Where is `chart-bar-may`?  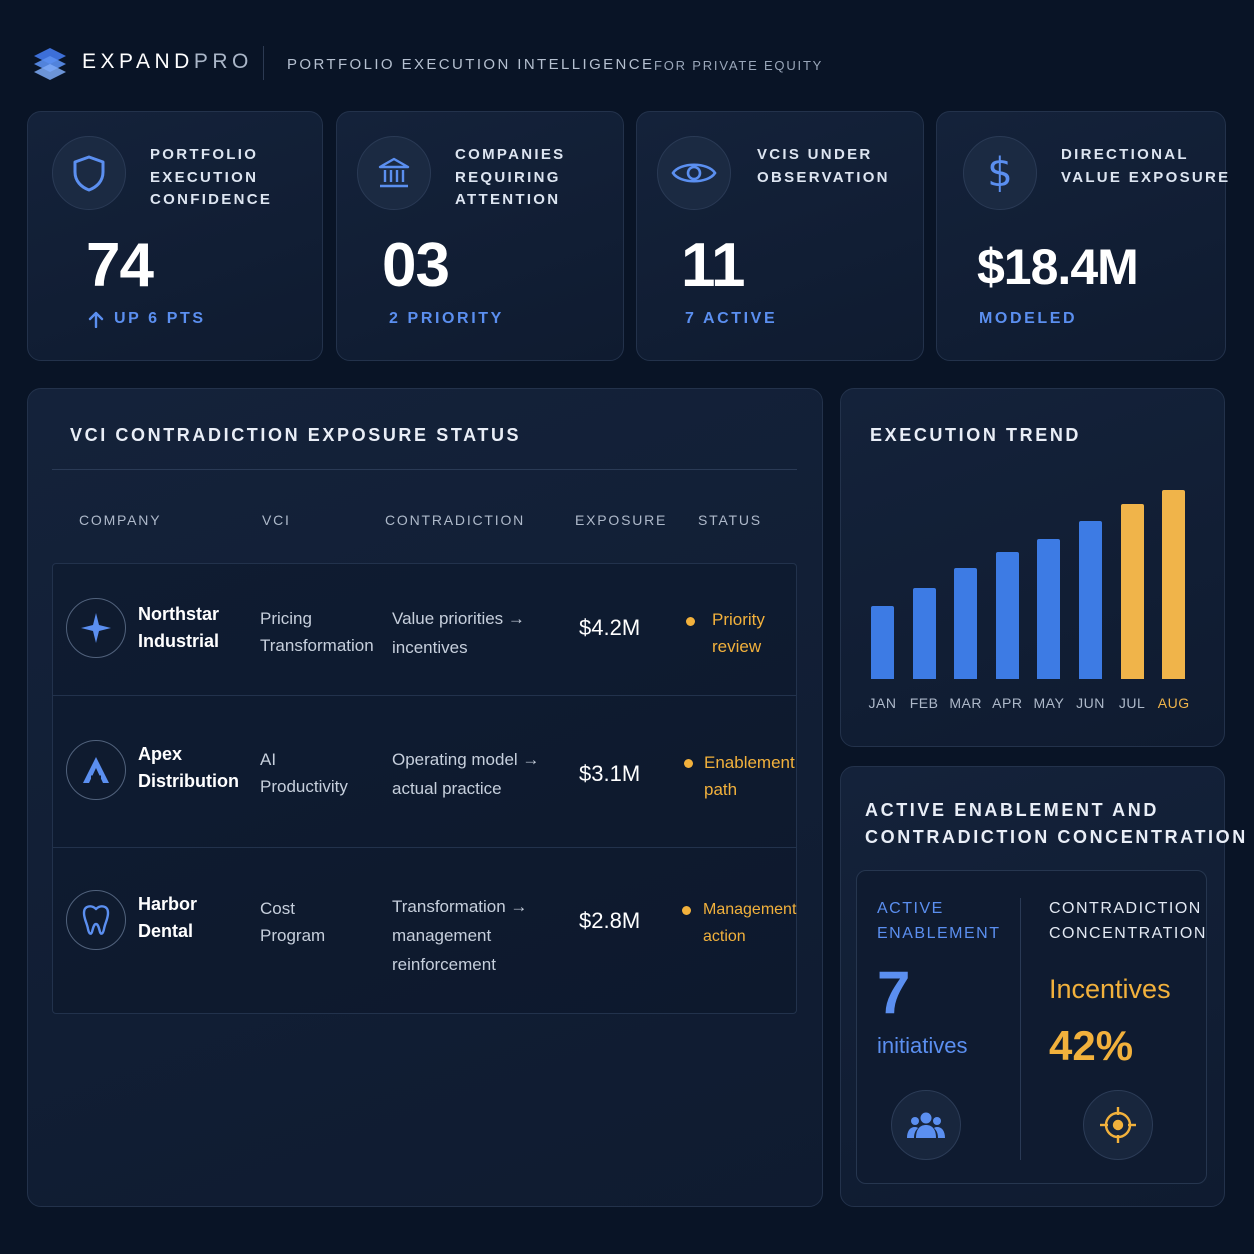 chart-bar-may is located at coordinates (1049, 609).